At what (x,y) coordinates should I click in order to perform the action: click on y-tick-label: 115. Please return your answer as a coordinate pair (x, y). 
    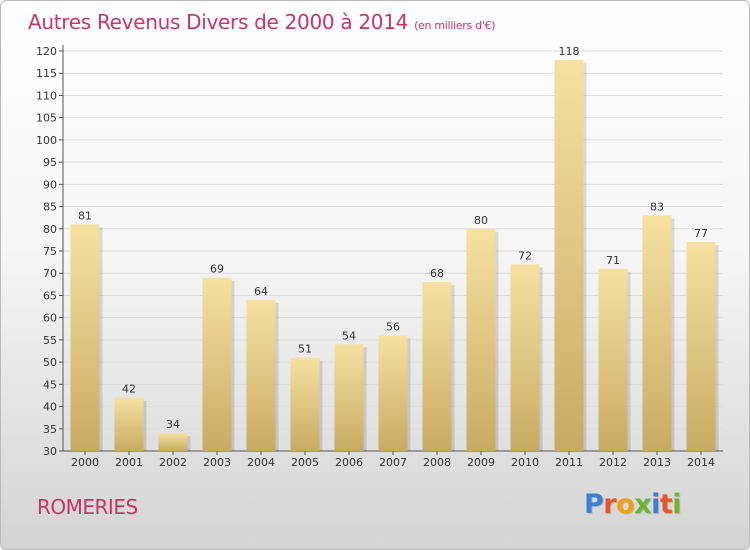
    Looking at the image, I should click on (46, 73).